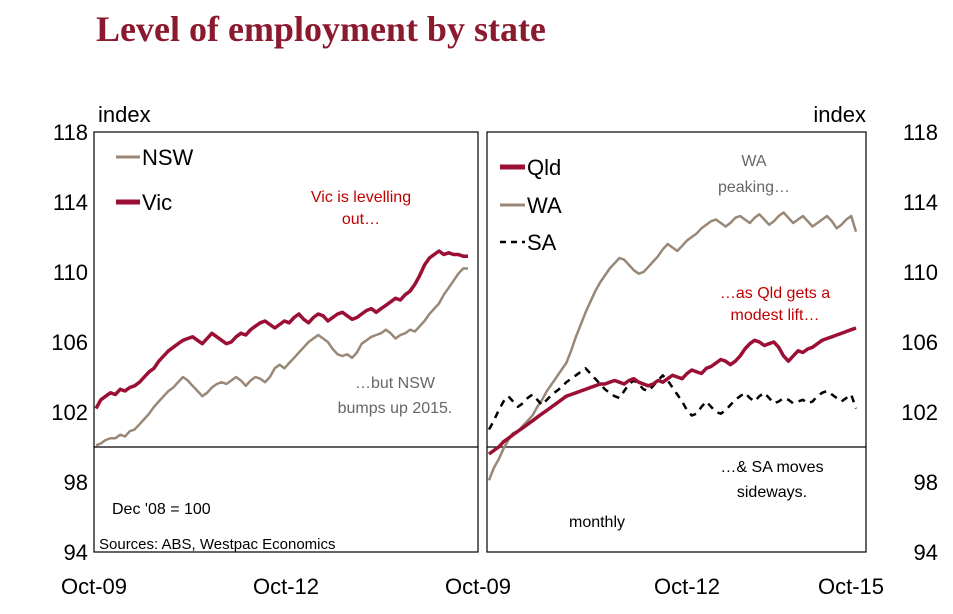 Image resolution: width=953 pixels, height=614 pixels. I want to click on right-y-tick: 94, so click(926, 552).